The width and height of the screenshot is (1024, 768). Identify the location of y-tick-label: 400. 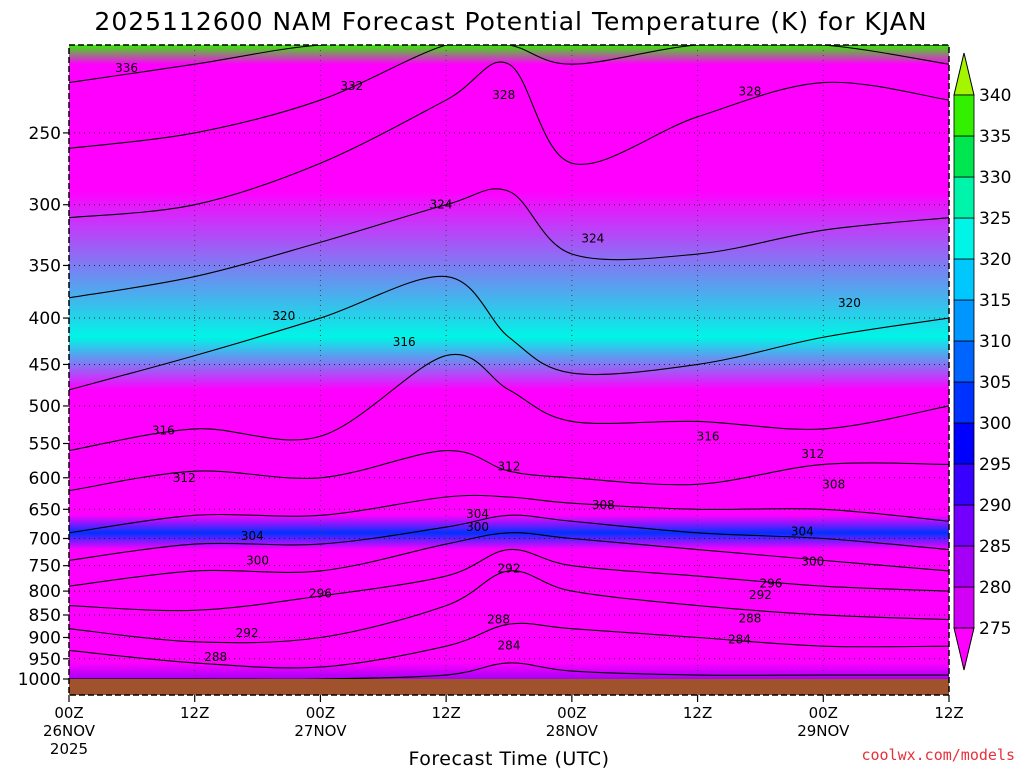
(45, 319).